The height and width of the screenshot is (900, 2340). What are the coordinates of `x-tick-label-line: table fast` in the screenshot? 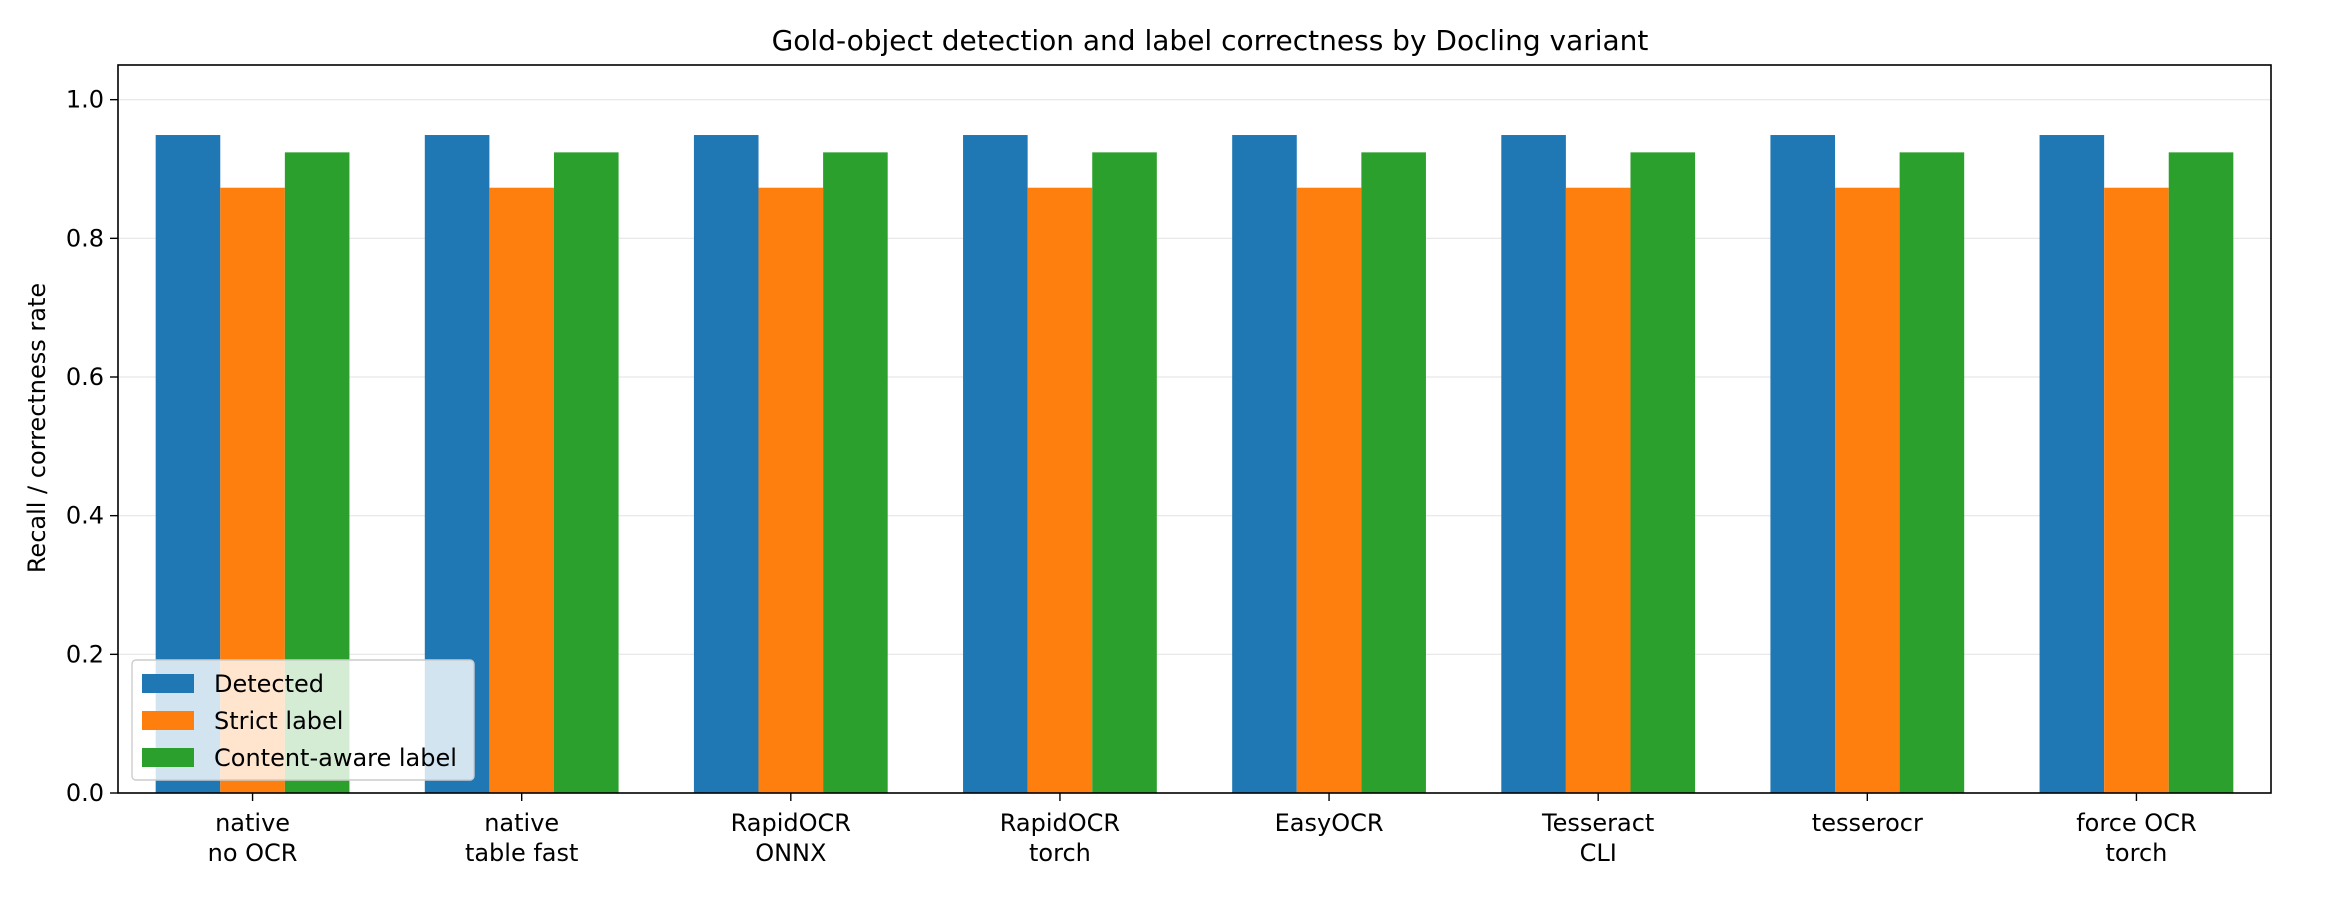 It's located at (521, 853).